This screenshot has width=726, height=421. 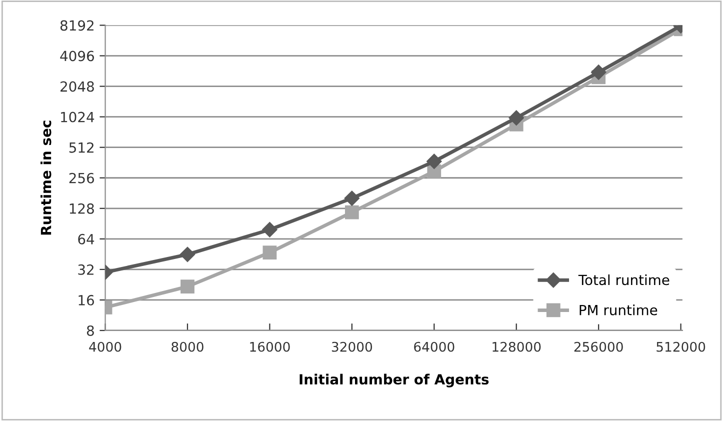 What do you see at coordinates (81, 178) in the screenshot?
I see `y-tick-label: 256` at bounding box center [81, 178].